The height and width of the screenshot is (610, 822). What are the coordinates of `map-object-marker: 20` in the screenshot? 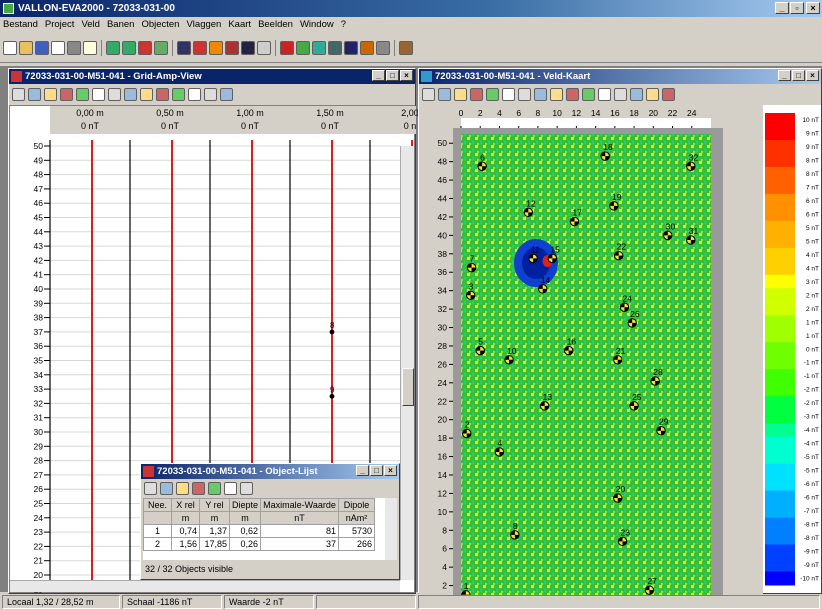 It's located at (619, 493).